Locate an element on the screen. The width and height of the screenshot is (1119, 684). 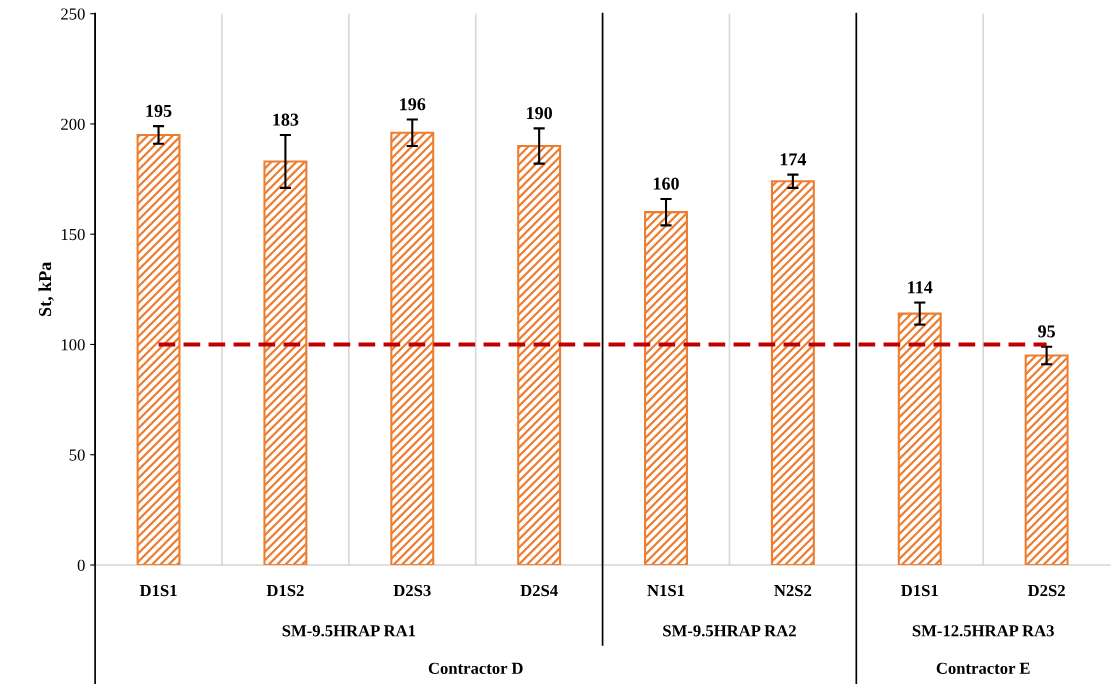
data-label: 160 is located at coordinates (666, 183).